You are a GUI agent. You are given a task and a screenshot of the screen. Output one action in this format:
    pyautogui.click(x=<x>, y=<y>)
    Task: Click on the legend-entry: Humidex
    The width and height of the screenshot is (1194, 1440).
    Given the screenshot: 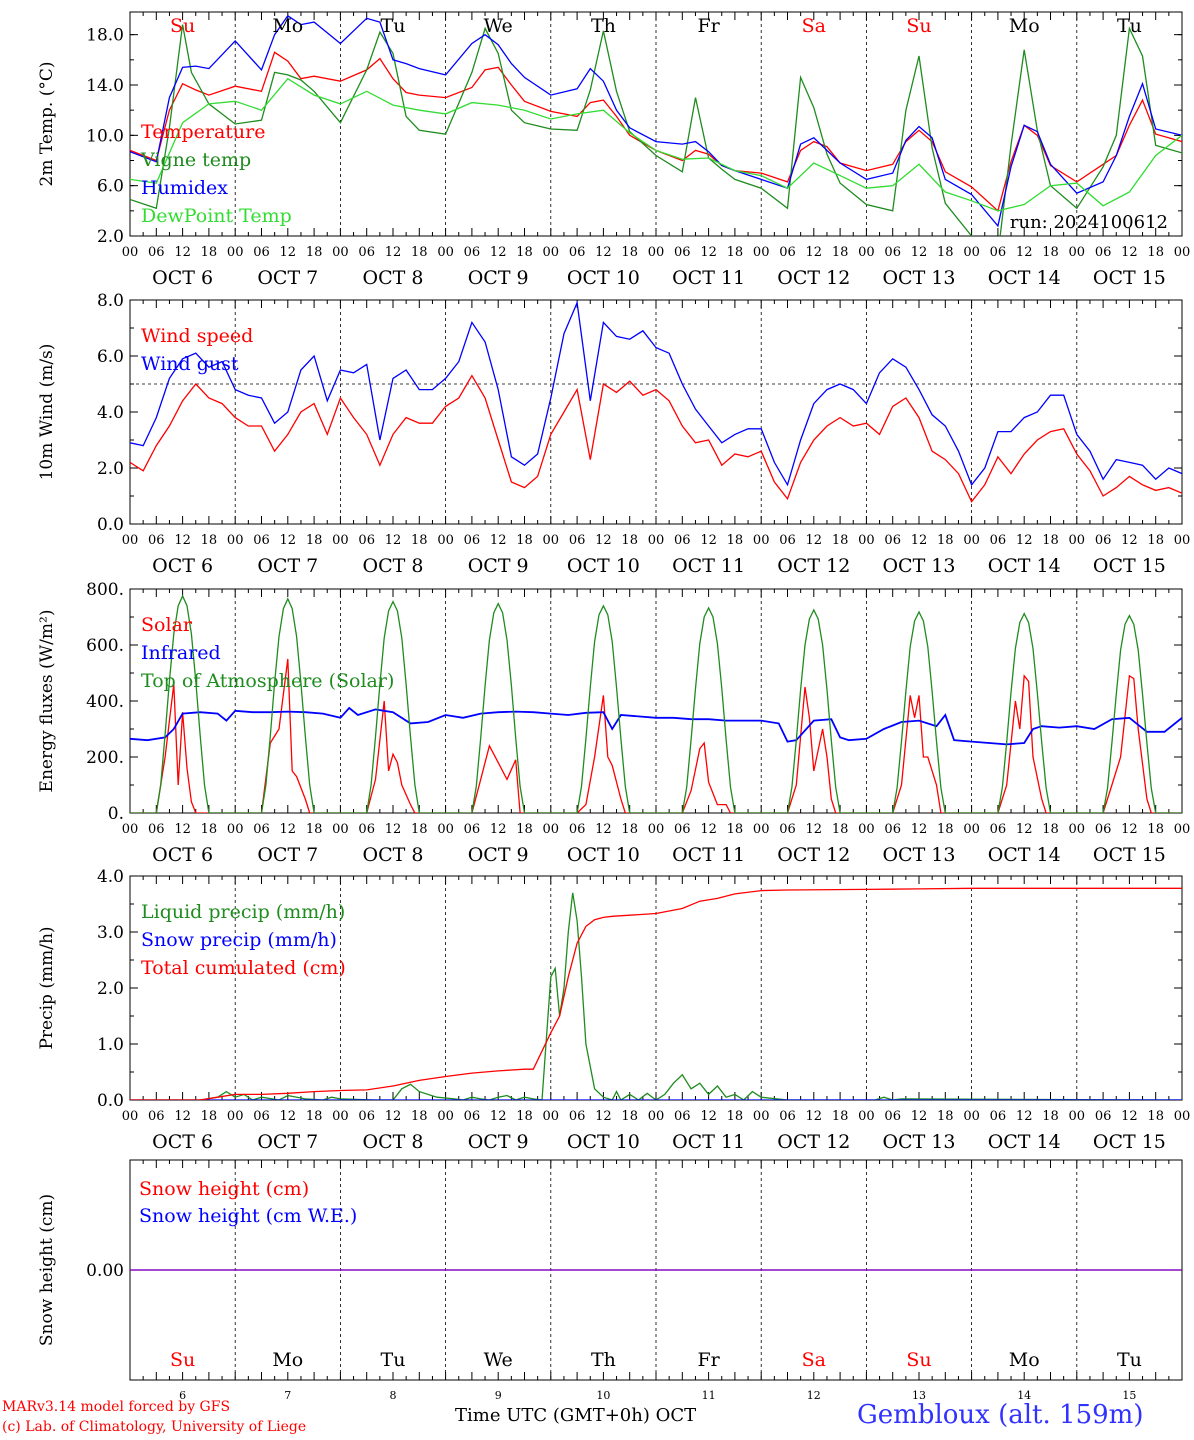 What is the action you would take?
    pyautogui.click(x=184, y=188)
    